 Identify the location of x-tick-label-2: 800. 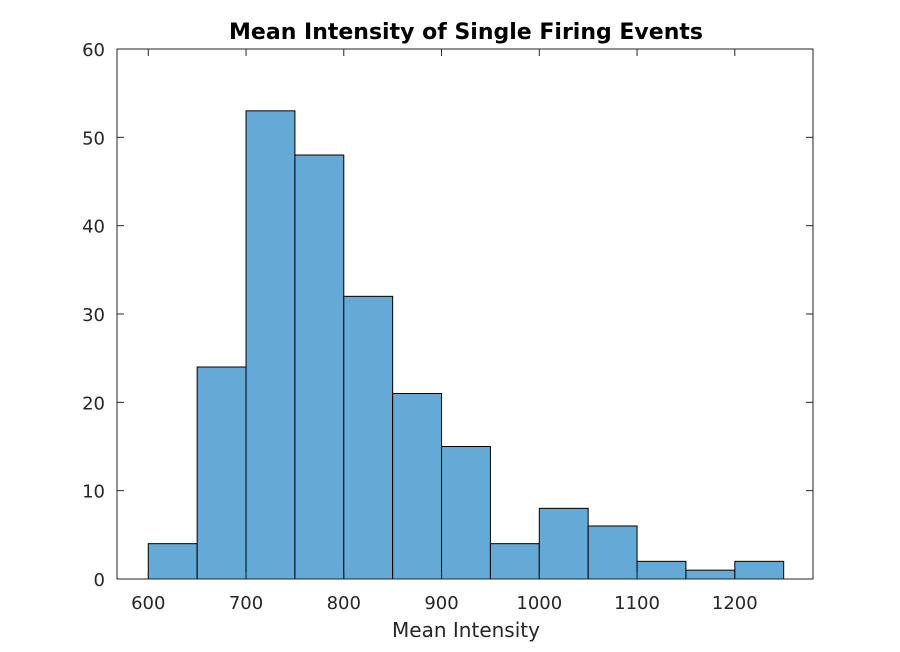
(344, 603).